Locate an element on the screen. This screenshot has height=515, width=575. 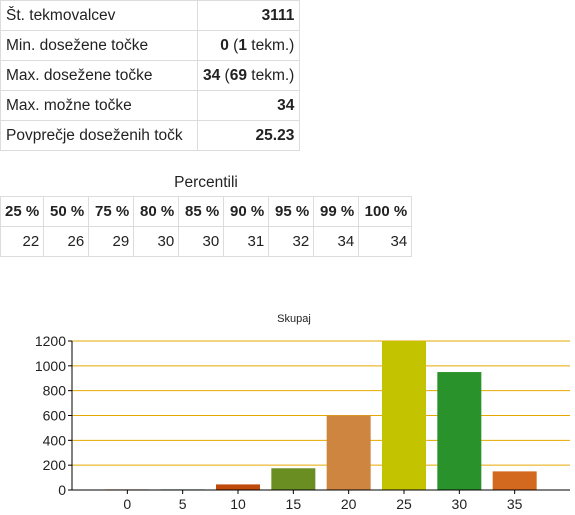
stats-value: 25.23 is located at coordinates (248, 135).